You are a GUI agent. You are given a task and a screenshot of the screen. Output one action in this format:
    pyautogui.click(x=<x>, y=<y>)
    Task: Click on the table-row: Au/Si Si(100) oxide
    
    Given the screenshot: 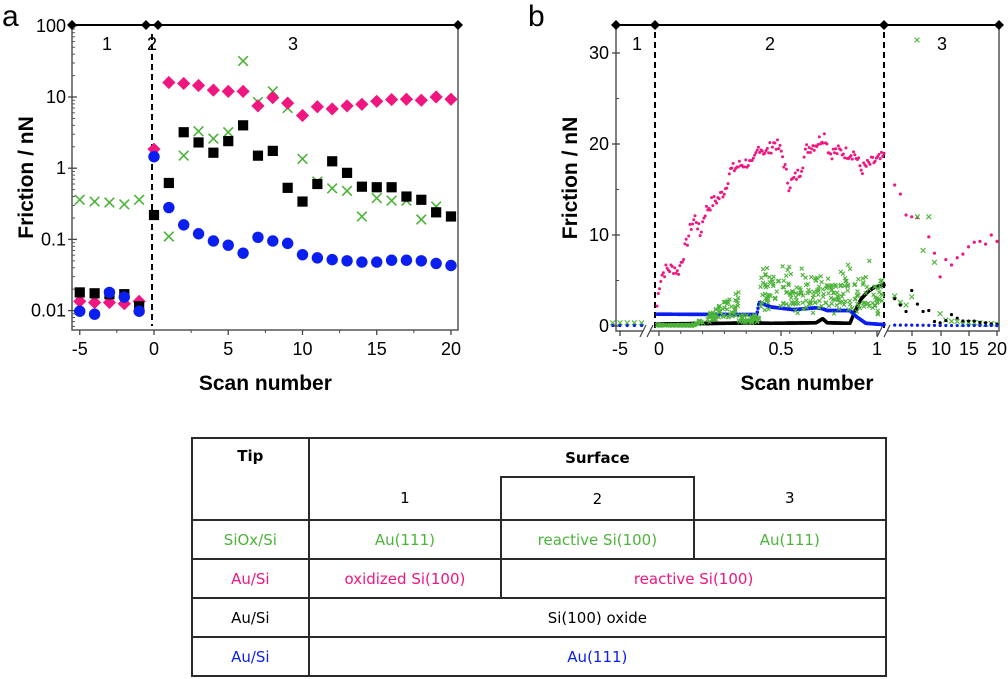 What is the action you would take?
    pyautogui.click(x=539, y=617)
    